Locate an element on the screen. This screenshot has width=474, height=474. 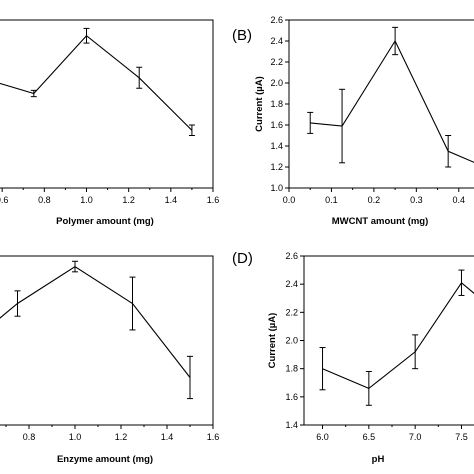
panel-4-xtick-label: 7.5 is located at coordinates (461, 437).